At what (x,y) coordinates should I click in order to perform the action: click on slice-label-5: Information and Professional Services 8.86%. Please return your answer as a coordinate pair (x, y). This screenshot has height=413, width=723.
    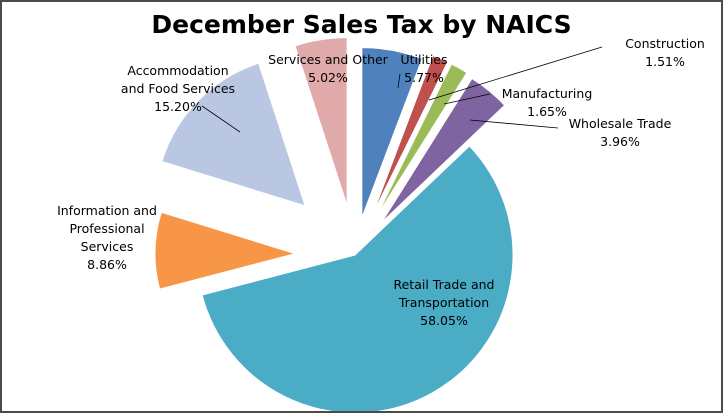
    Looking at the image, I should click on (107, 237).